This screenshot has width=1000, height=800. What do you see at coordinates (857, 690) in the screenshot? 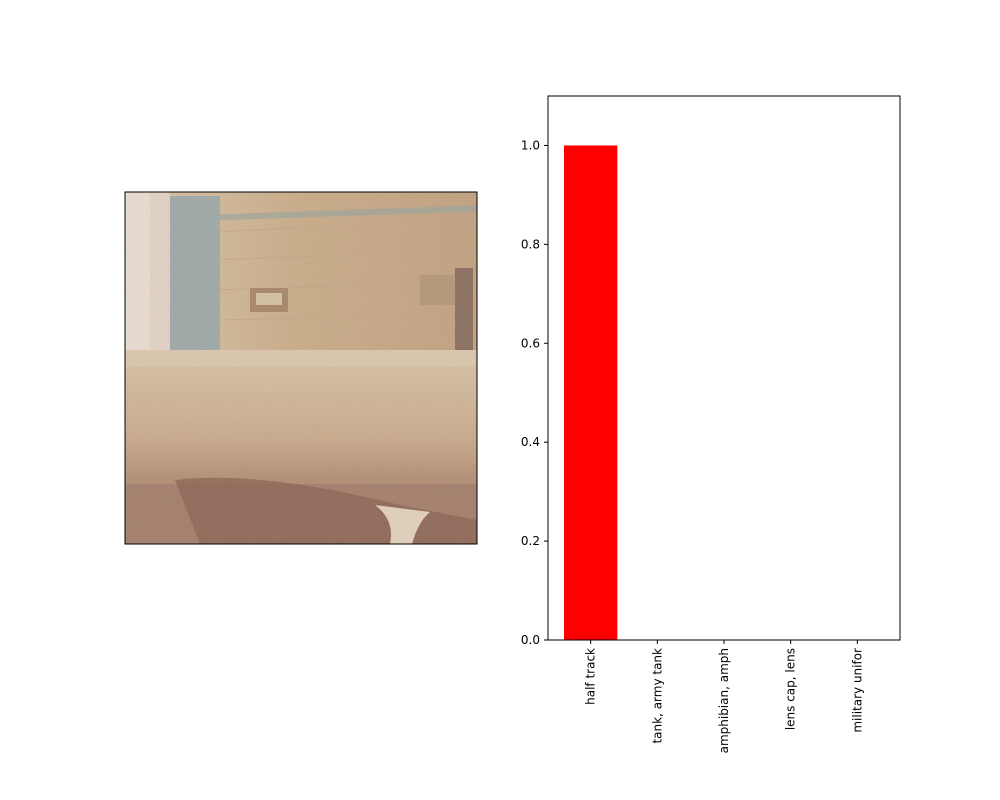
I see `xtick-label-4: military unifor` at bounding box center [857, 690].